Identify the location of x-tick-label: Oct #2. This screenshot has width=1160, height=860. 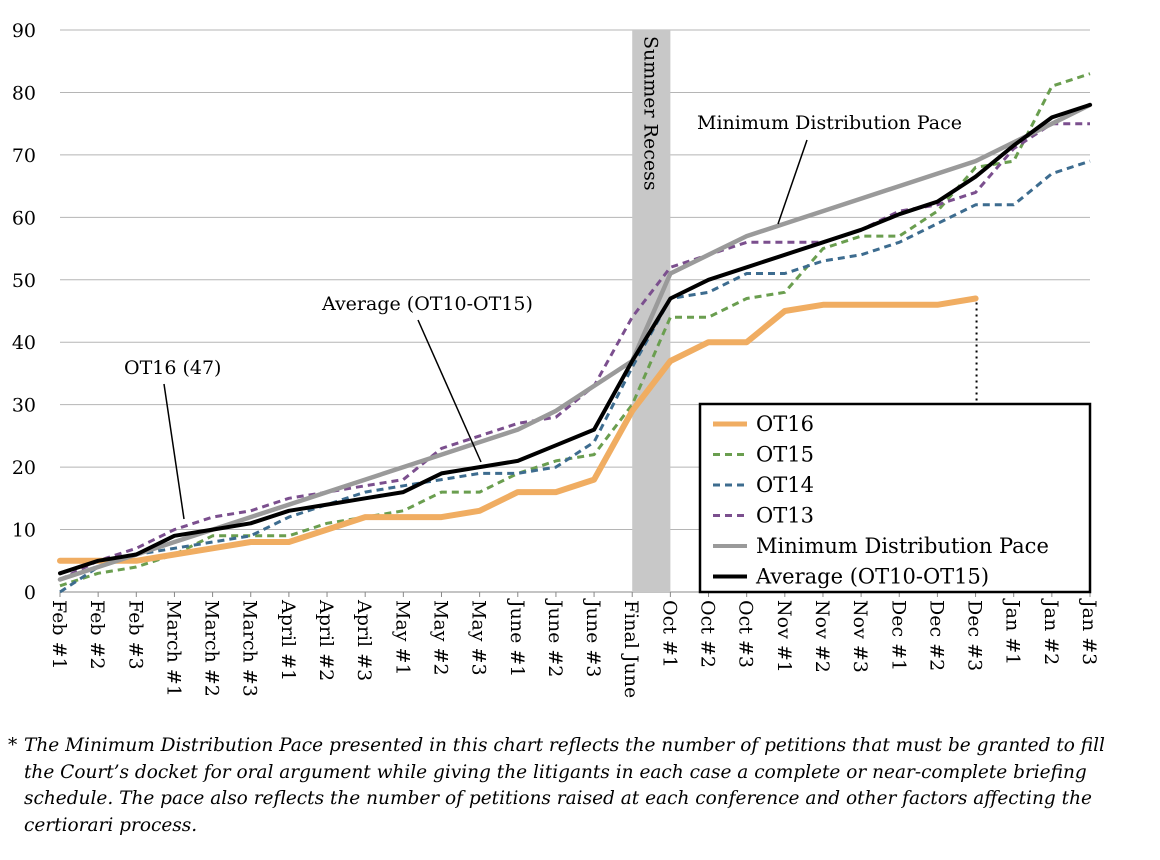
(708, 634).